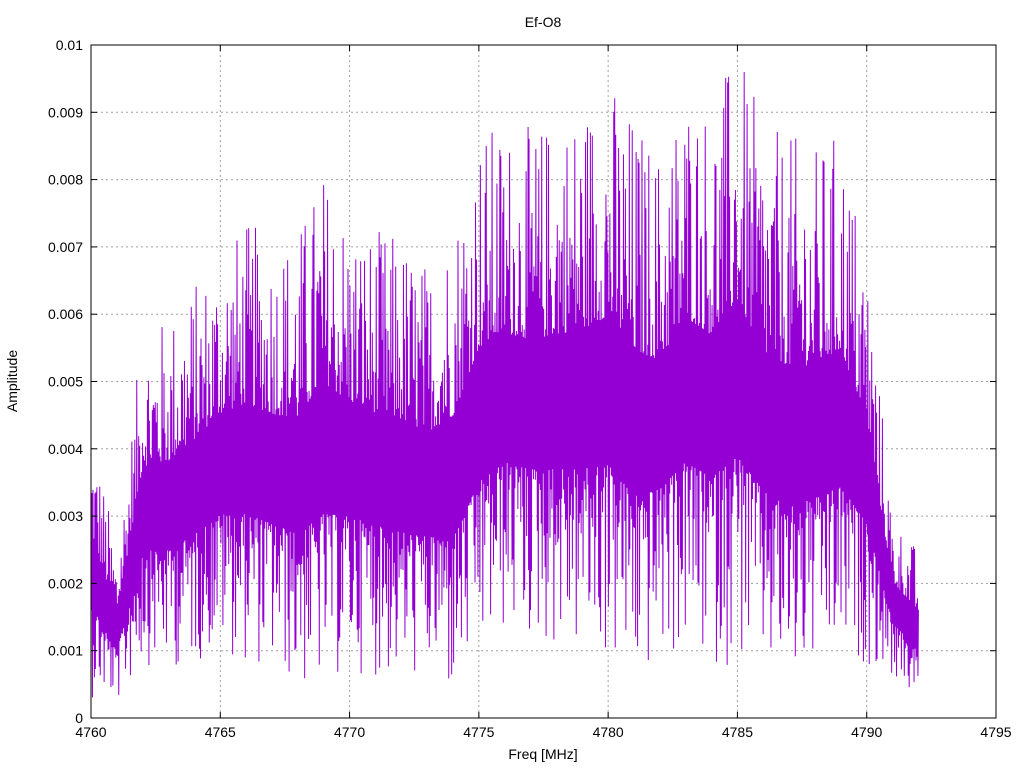  Describe the element at coordinates (478, 732) in the screenshot. I see `x-tick-label: 4775` at that location.